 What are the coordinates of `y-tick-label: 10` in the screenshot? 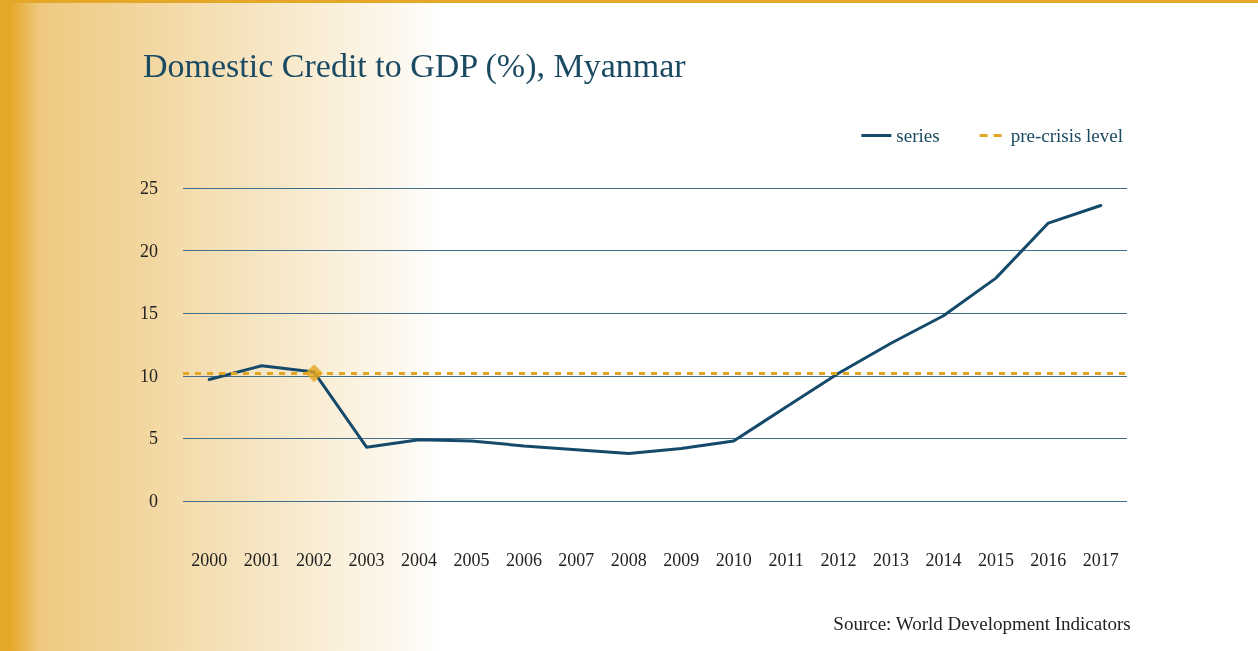 It's located at (149, 375).